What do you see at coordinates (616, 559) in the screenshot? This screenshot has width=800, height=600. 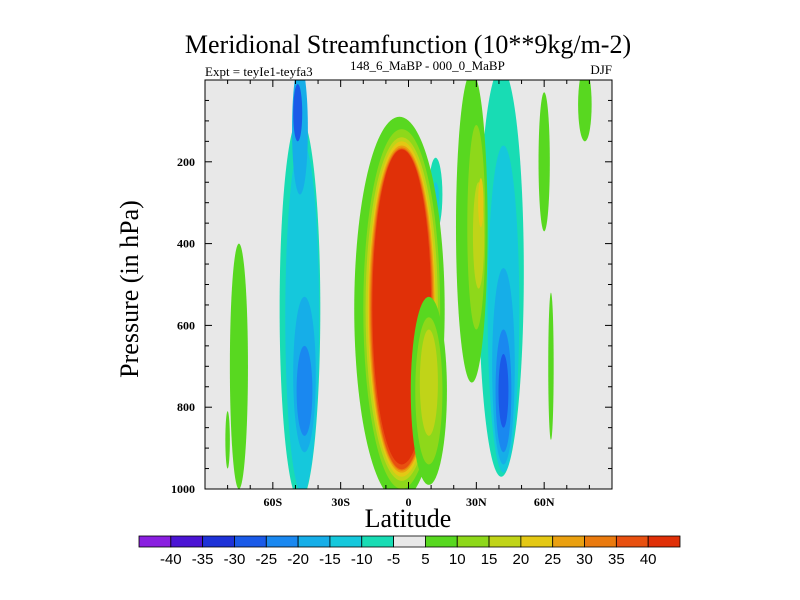 I see `colorbar-label: 35` at bounding box center [616, 559].